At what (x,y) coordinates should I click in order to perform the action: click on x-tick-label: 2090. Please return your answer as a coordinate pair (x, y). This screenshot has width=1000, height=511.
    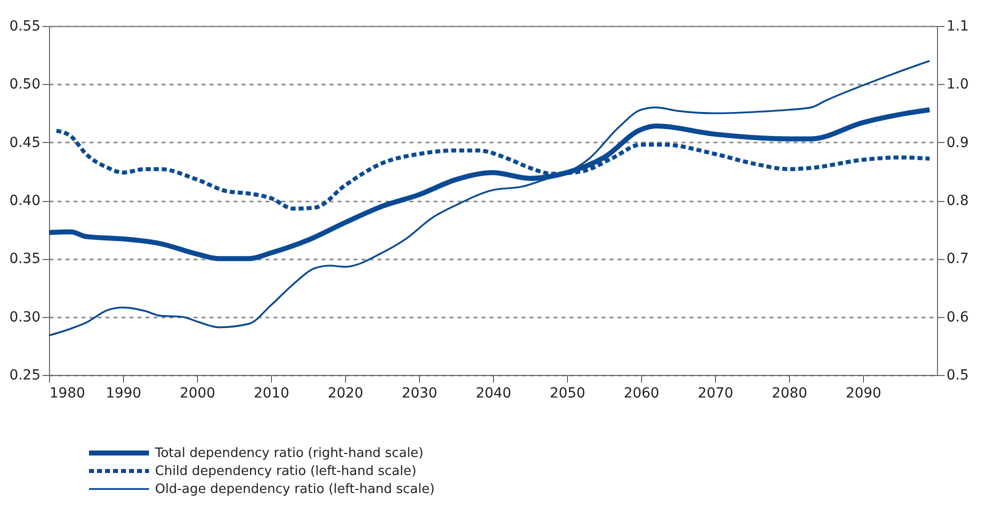
    Looking at the image, I should click on (864, 394).